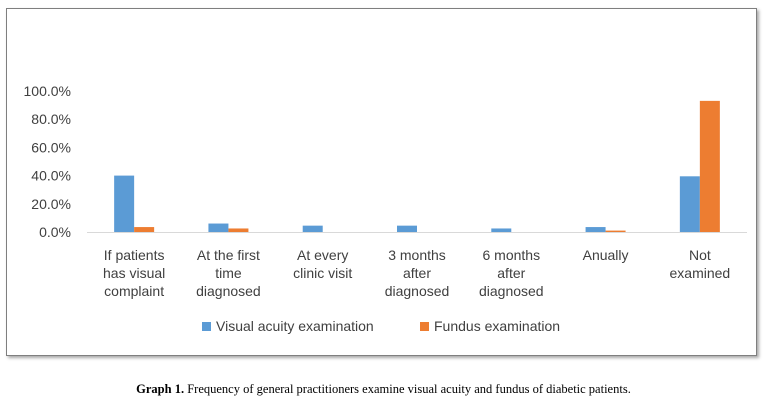 The height and width of the screenshot is (403, 767). I want to click on x-category-label: If patients has visual complaint, so click(134, 273).